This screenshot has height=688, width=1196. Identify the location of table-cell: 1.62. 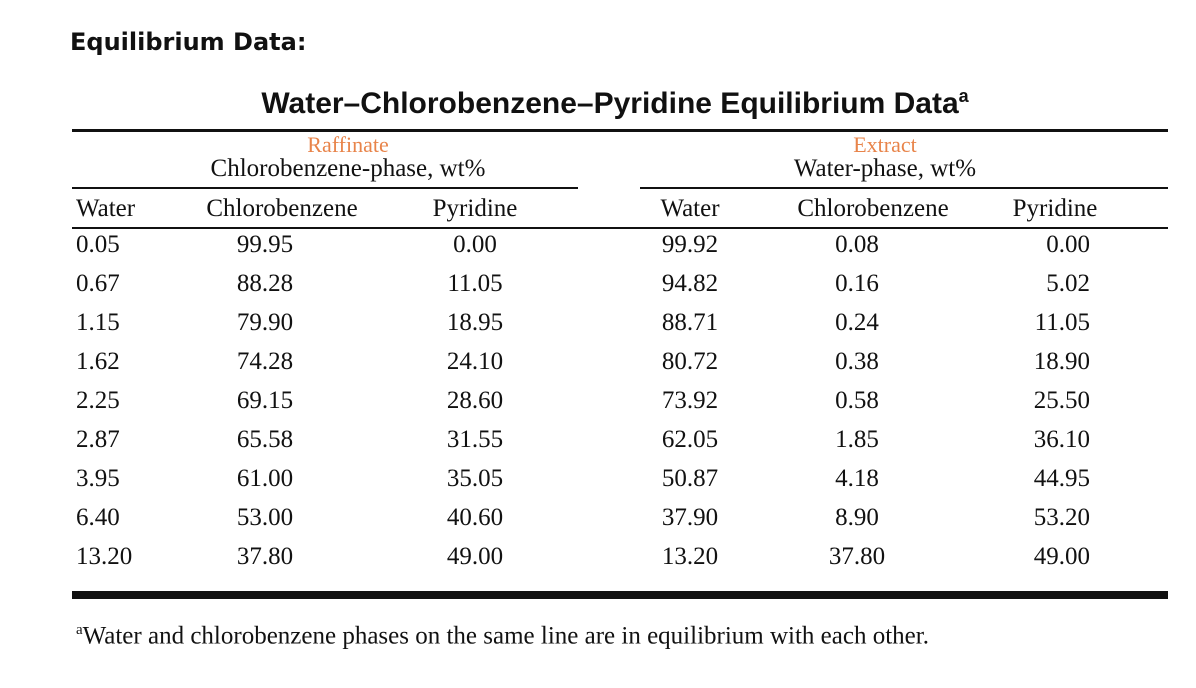
(98, 361).